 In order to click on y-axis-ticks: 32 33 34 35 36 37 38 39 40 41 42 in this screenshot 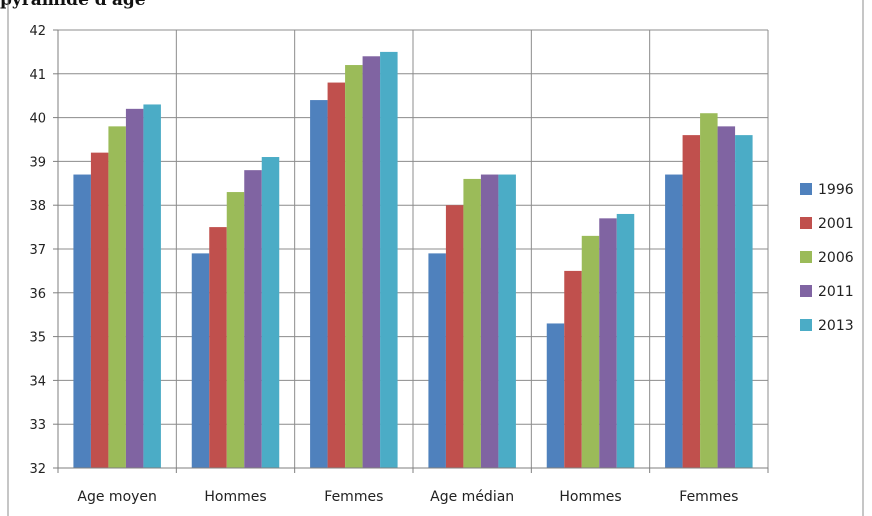, I will do `click(37, 250)`.